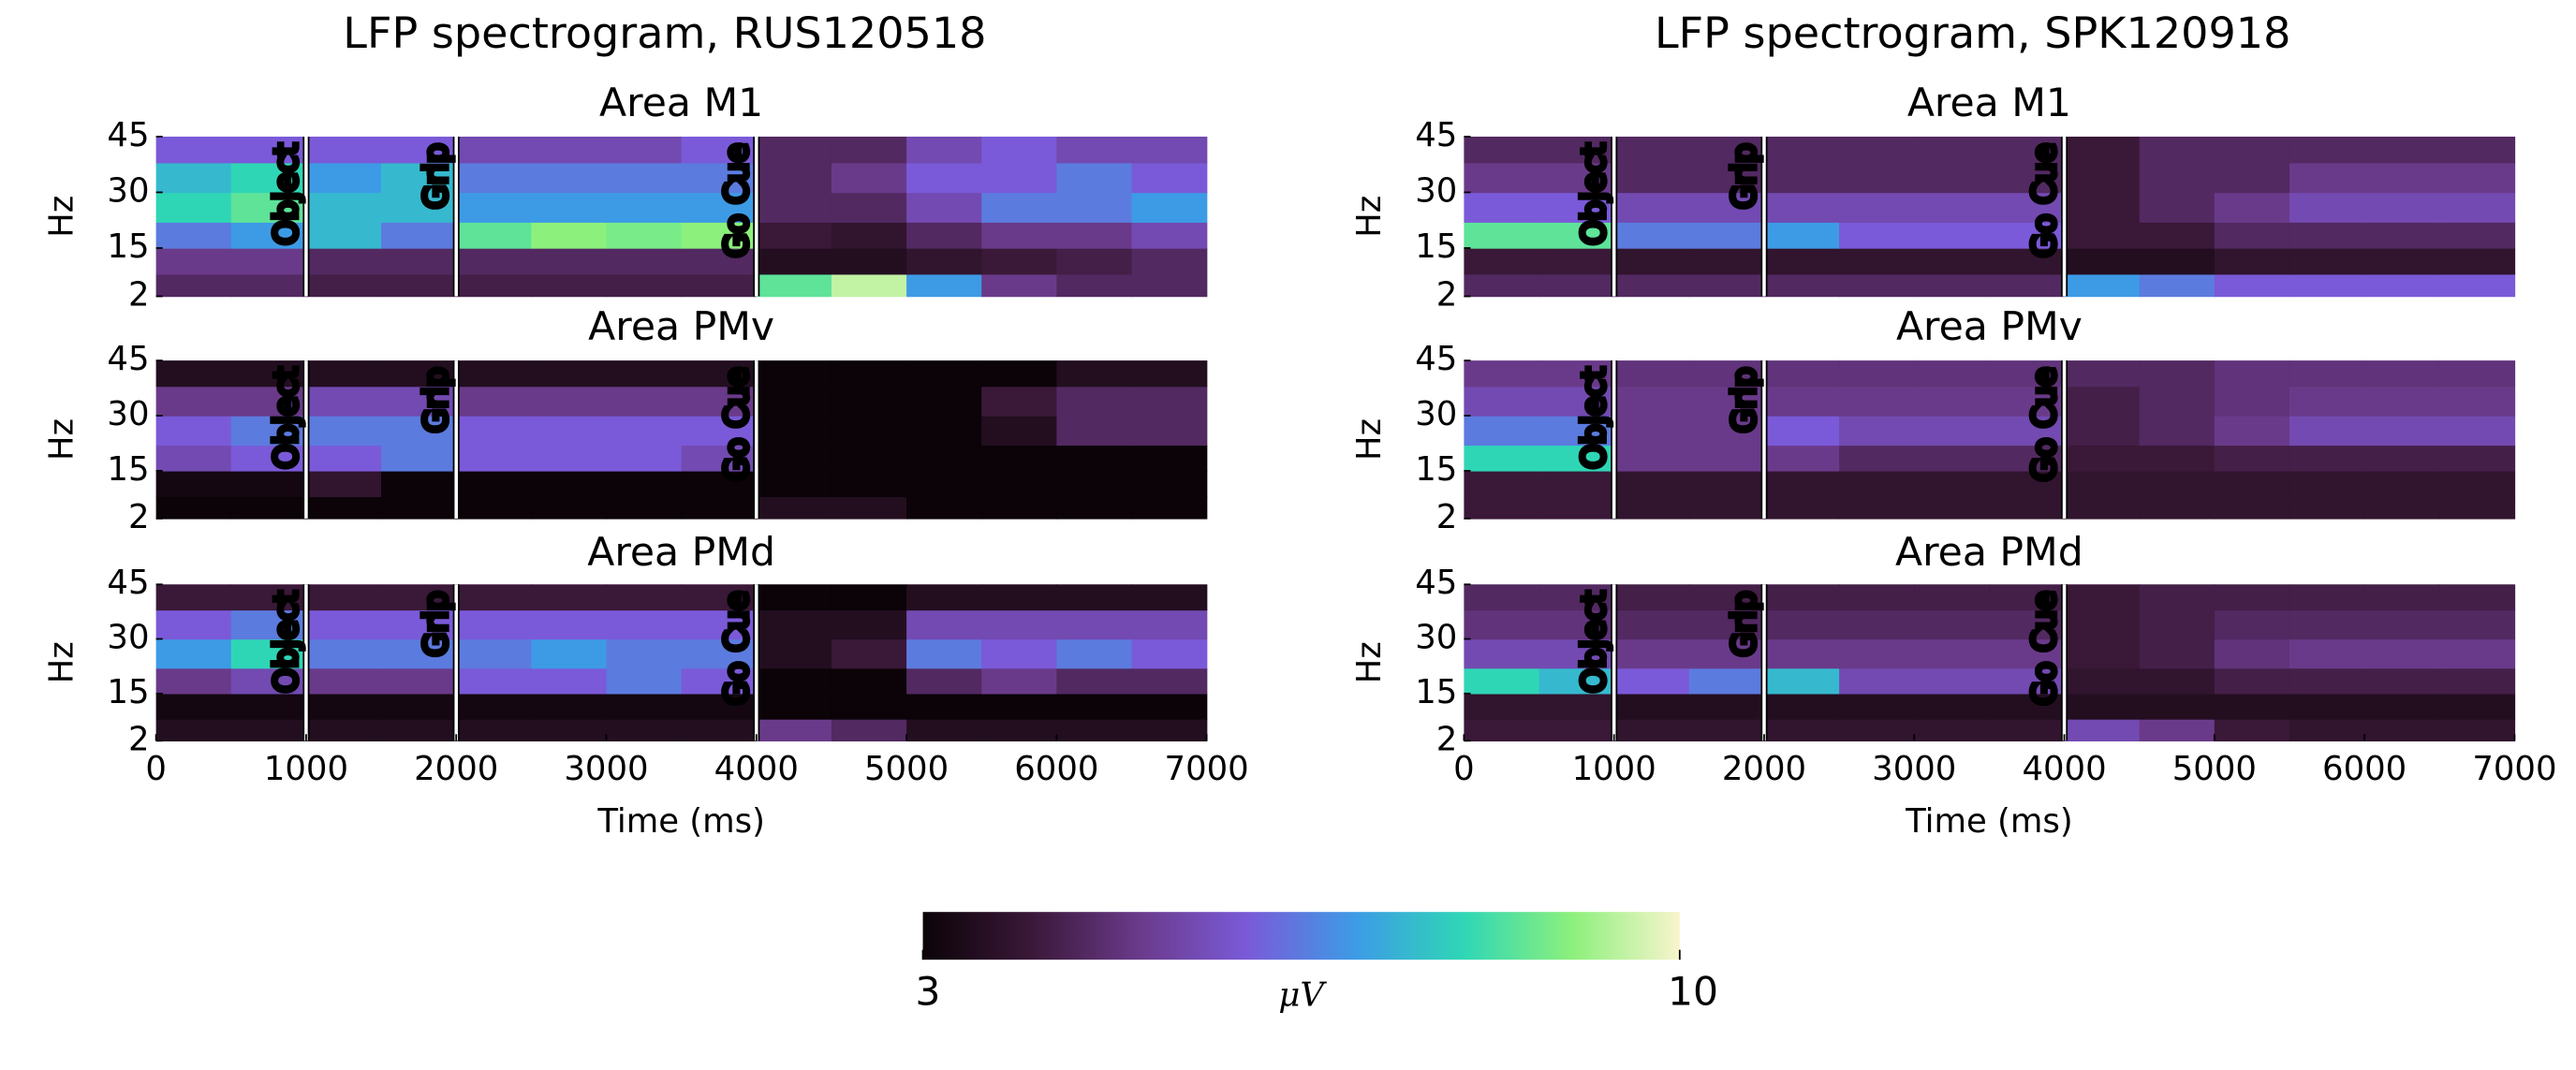 The width and height of the screenshot is (2576, 1070). What do you see at coordinates (1436, 191) in the screenshot?
I see `y-tick-label: 30` at bounding box center [1436, 191].